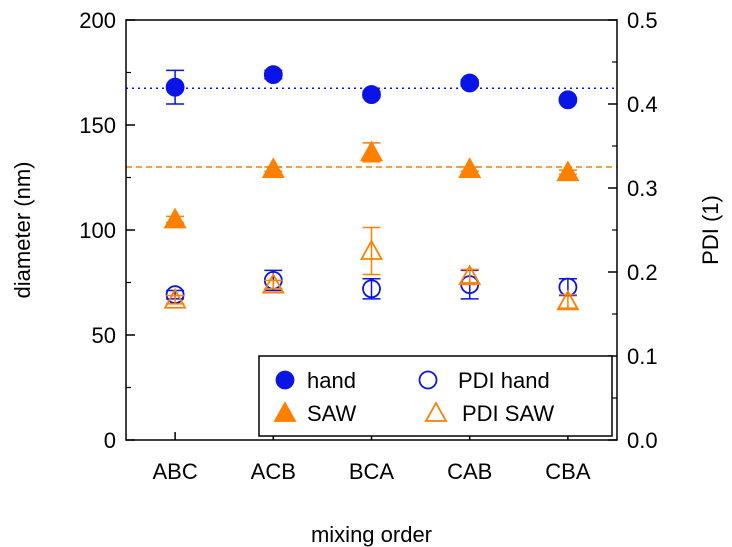 The image size is (732, 547). Describe the element at coordinates (371, 268) in the screenshot. I see `series-pdi-saw` at that location.